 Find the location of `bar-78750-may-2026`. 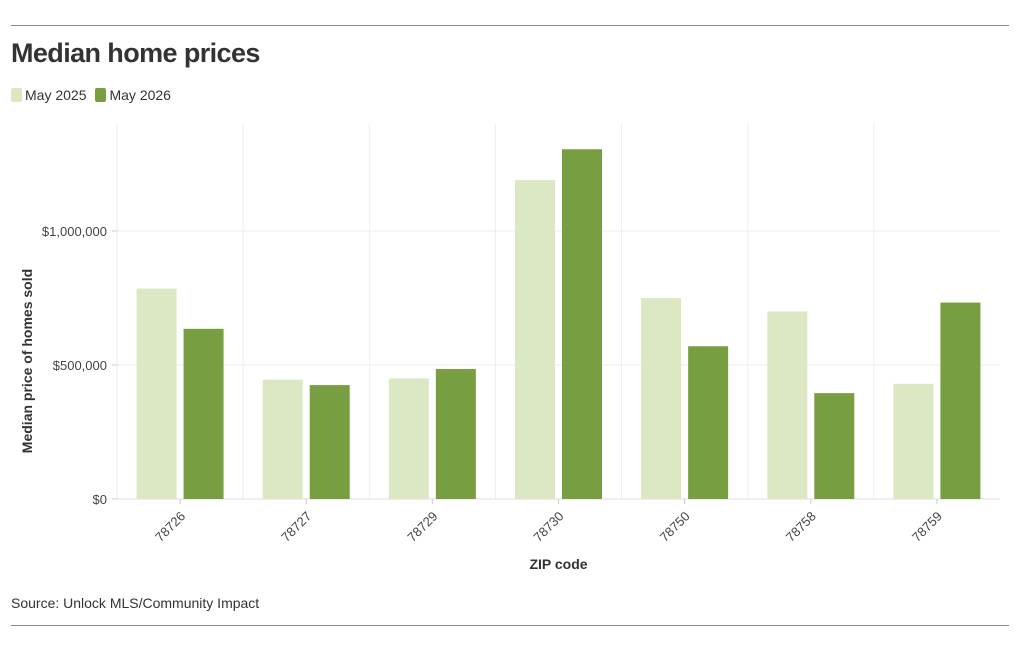

bar-78750-may-2026 is located at coordinates (708, 422).